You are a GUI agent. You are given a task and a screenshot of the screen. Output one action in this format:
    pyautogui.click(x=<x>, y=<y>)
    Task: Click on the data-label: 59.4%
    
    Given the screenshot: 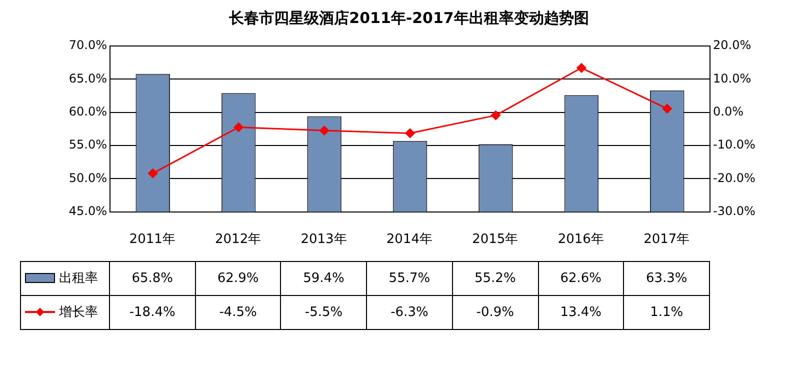 What is the action you would take?
    pyautogui.click(x=323, y=278)
    